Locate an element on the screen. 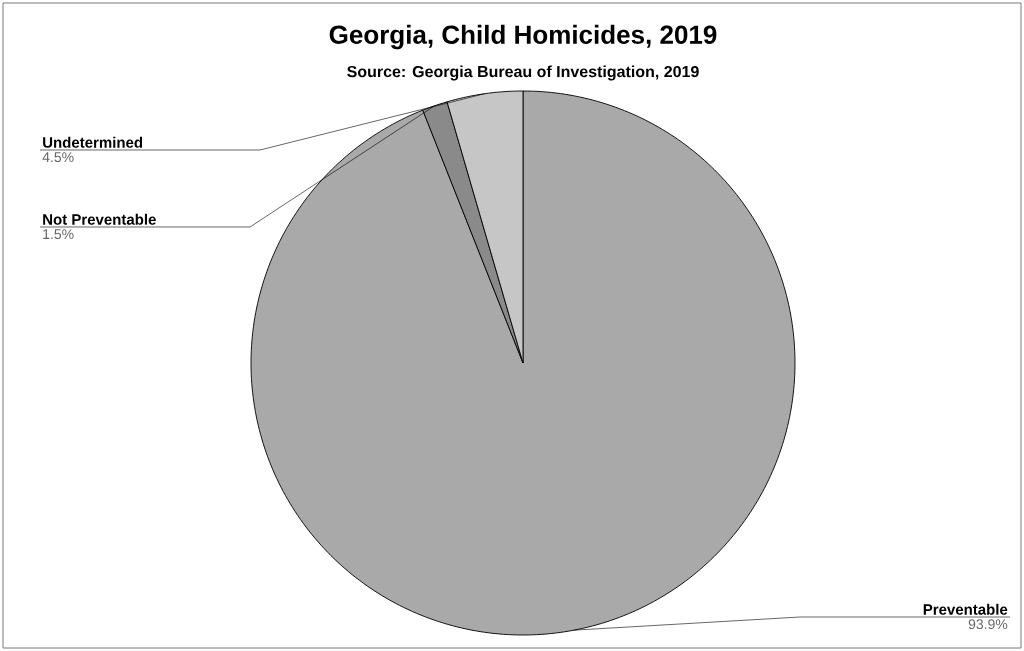  data-label: 93.9% is located at coordinates (988, 624).